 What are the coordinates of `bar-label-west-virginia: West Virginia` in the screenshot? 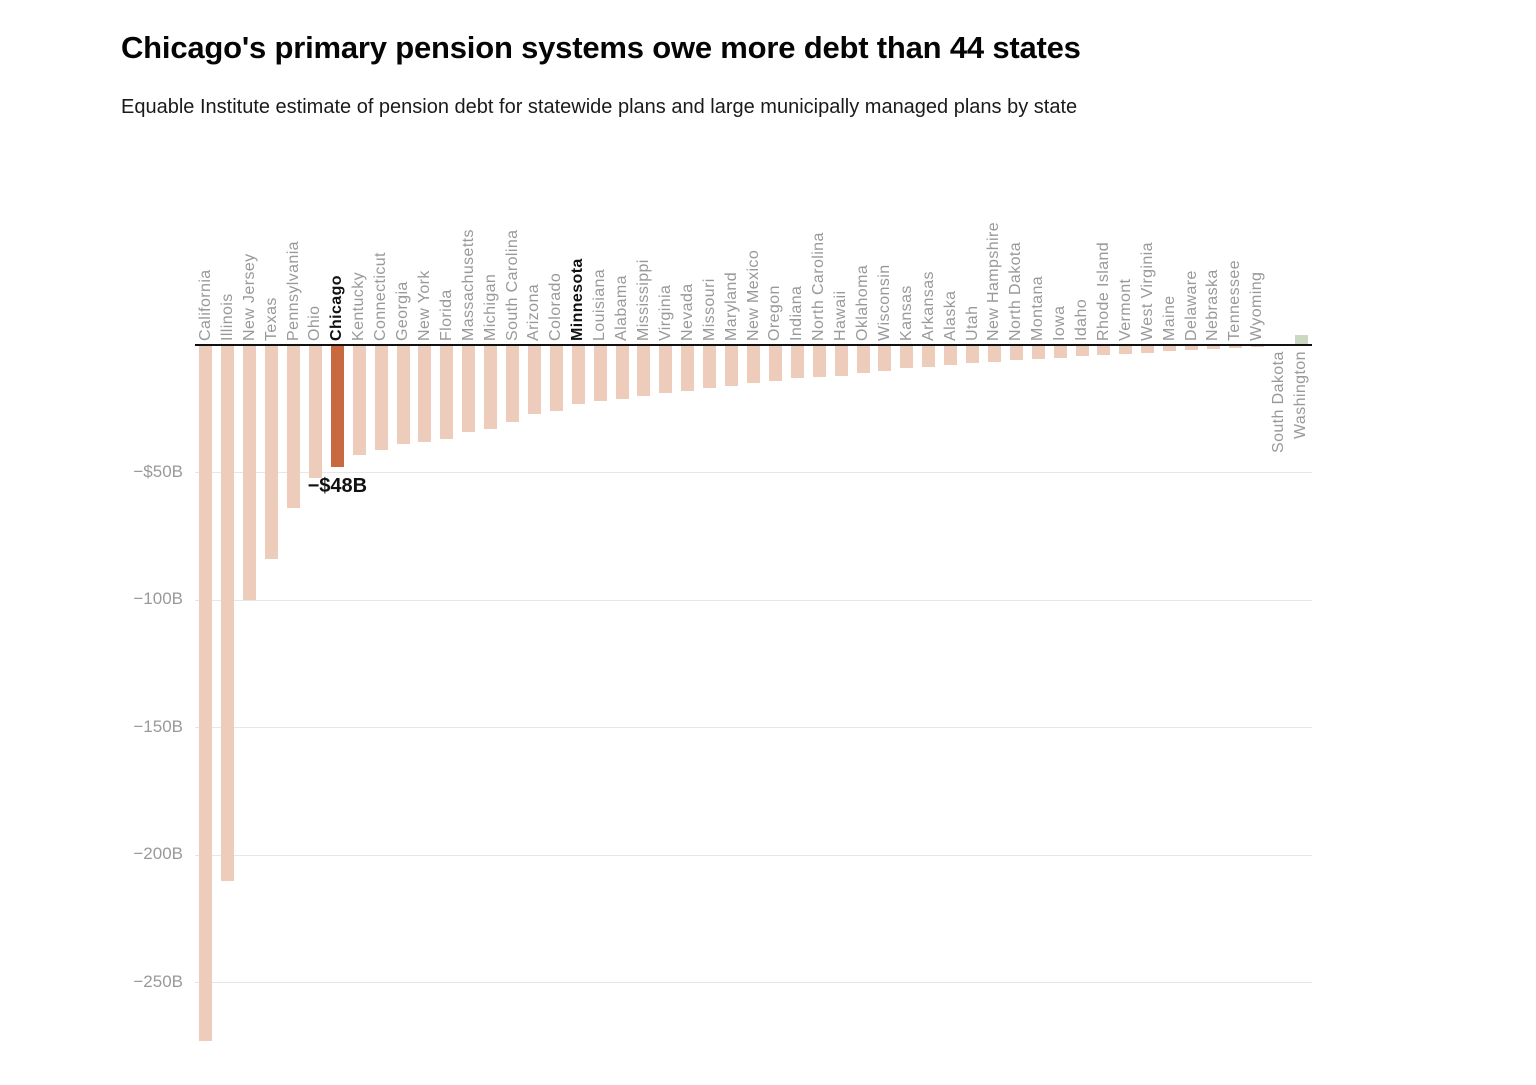 It's located at (1147, 291).